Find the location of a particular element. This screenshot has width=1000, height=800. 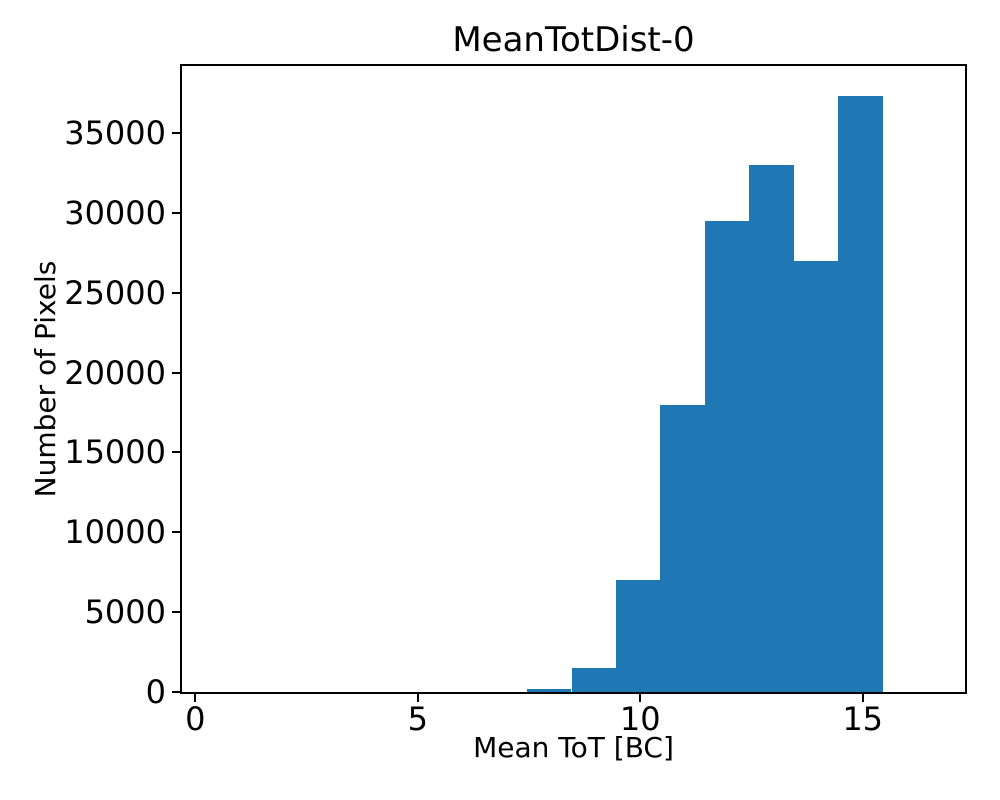

y-tick-label: 30000 is located at coordinates (115, 212).